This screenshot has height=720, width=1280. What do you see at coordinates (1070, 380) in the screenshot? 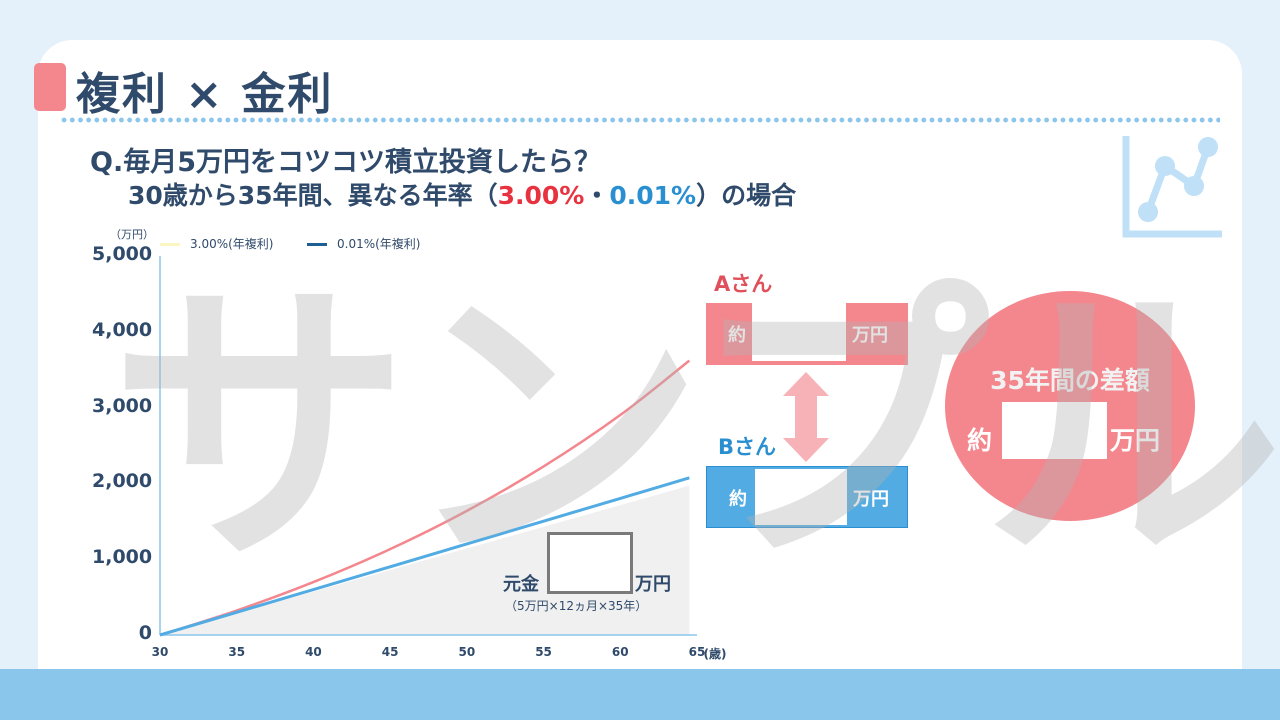
I see `difference-title: 35年間の差額` at bounding box center [1070, 380].